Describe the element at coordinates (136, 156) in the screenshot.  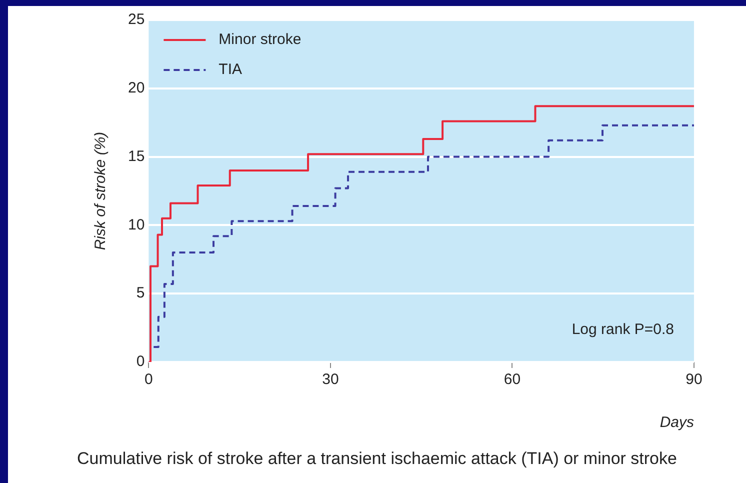
I see `y-tick-label: 15` at that location.